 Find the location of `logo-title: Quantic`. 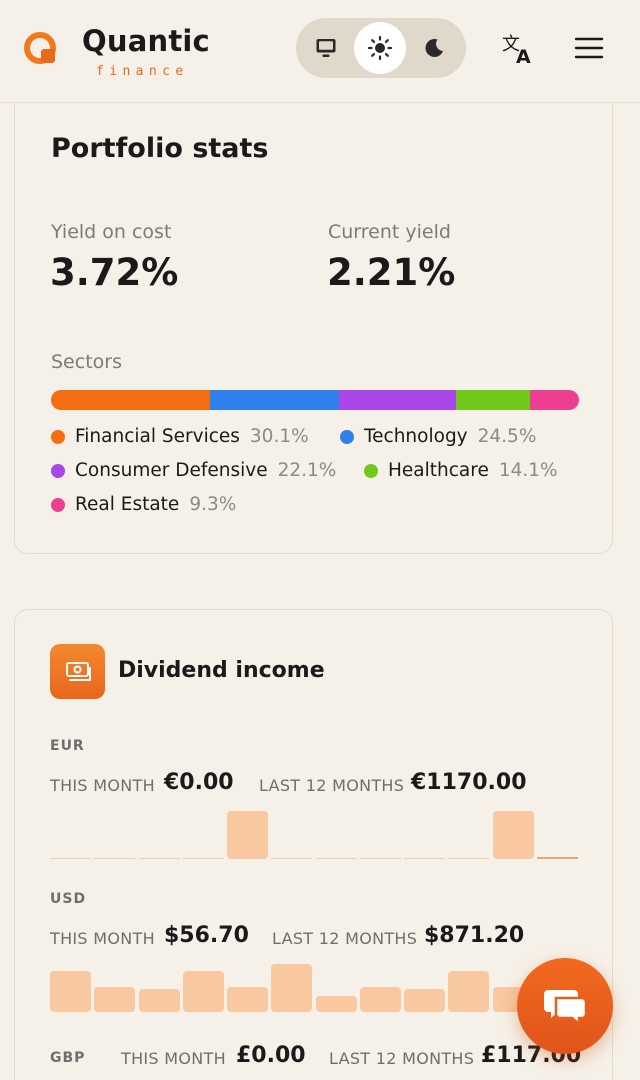

logo-title: Quantic is located at coordinates (146, 41).